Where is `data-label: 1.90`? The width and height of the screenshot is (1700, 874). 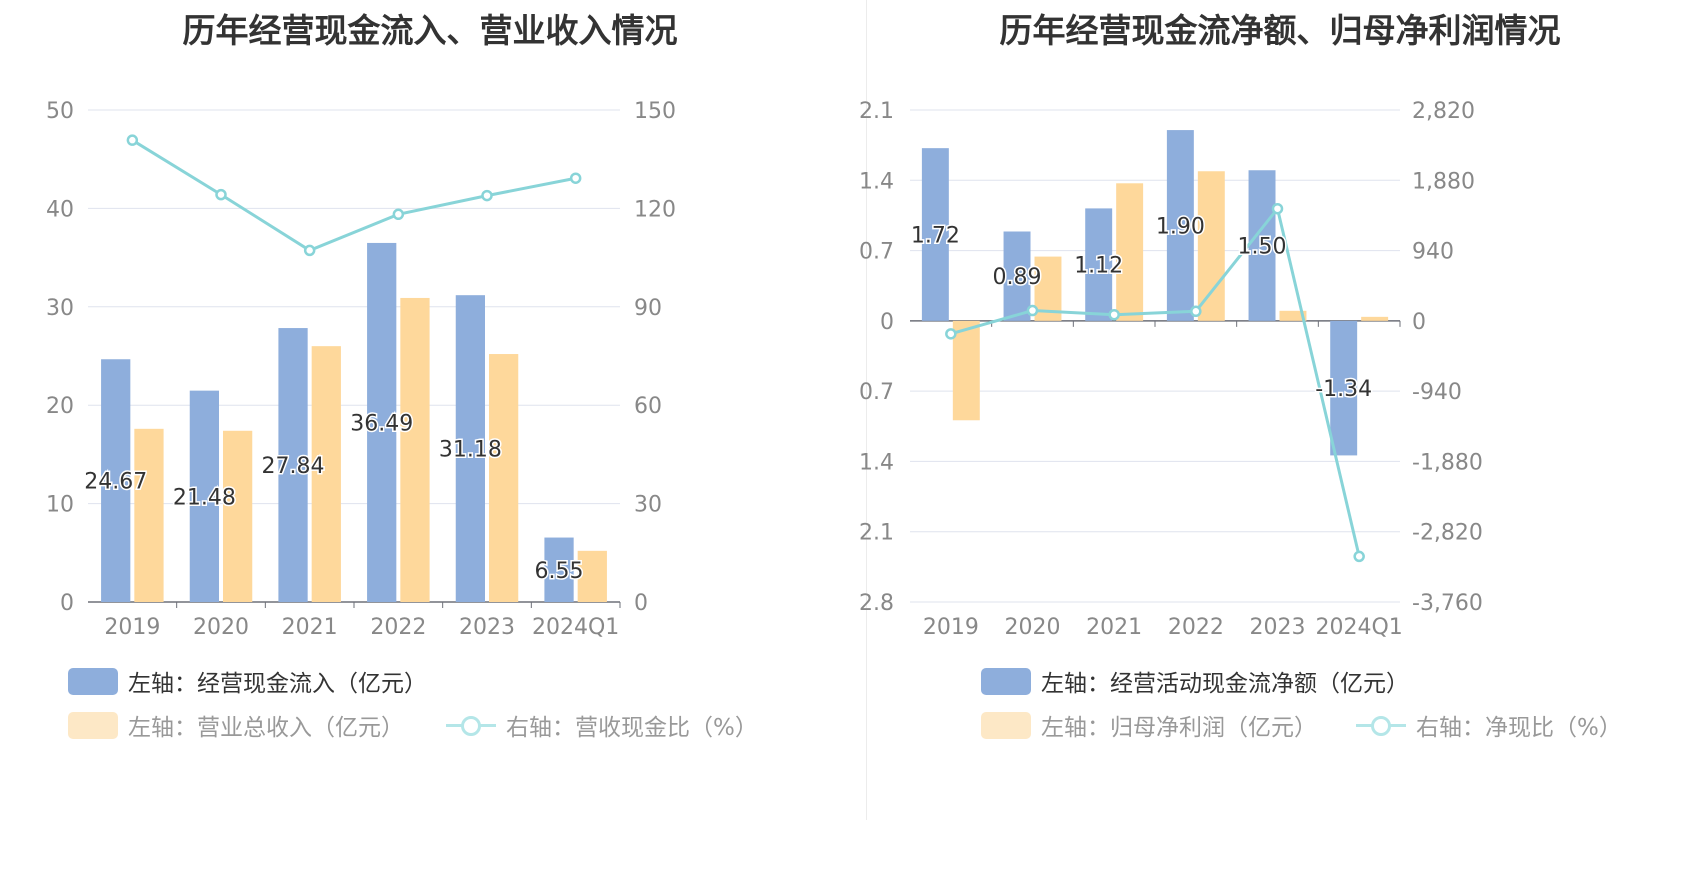 data-label: 1.90 is located at coordinates (1180, 226).